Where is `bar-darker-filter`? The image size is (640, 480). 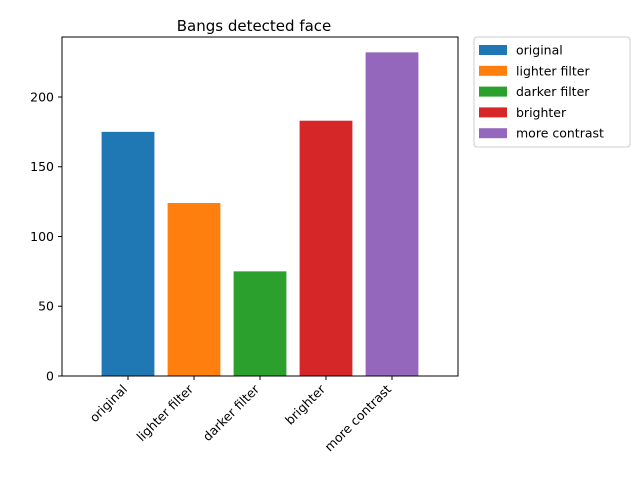 bar-darker-filter is located at coordinates (260, 323).